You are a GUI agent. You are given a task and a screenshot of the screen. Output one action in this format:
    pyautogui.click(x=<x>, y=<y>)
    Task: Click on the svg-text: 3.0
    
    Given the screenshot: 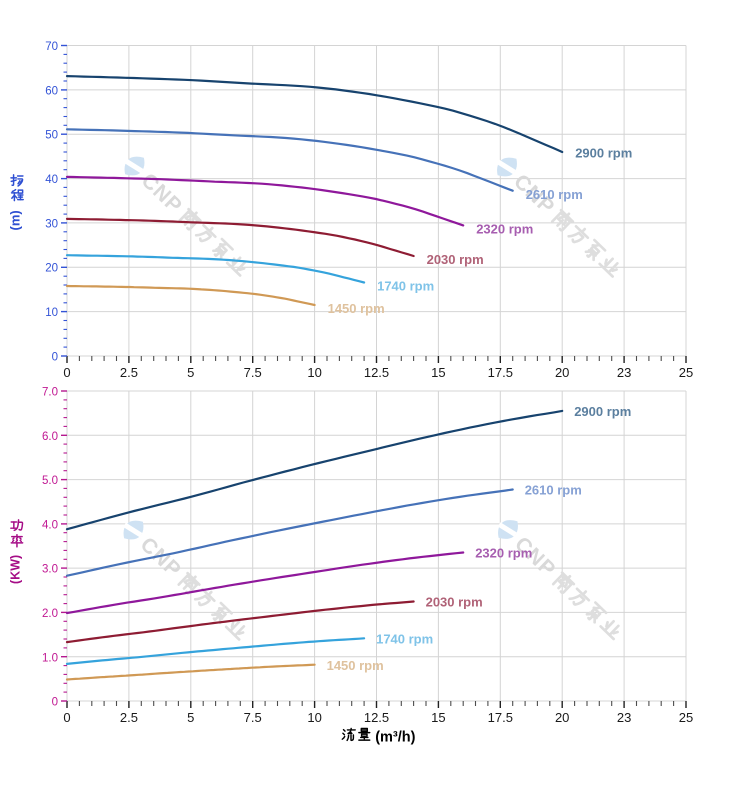 What is the action you would take?
    pyautogui.click(x=50, y=570)
    